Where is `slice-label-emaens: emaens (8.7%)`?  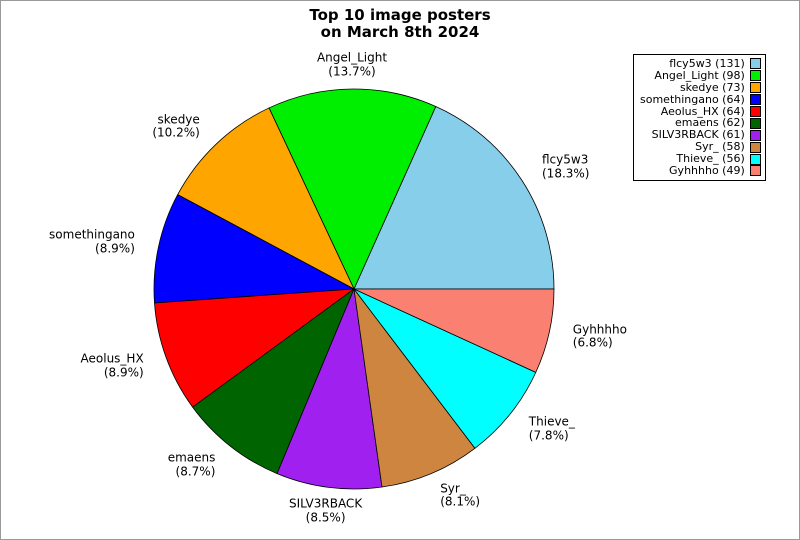
slice-label-emaens: emaens (8.7%) is located at coordinates (191, 464).